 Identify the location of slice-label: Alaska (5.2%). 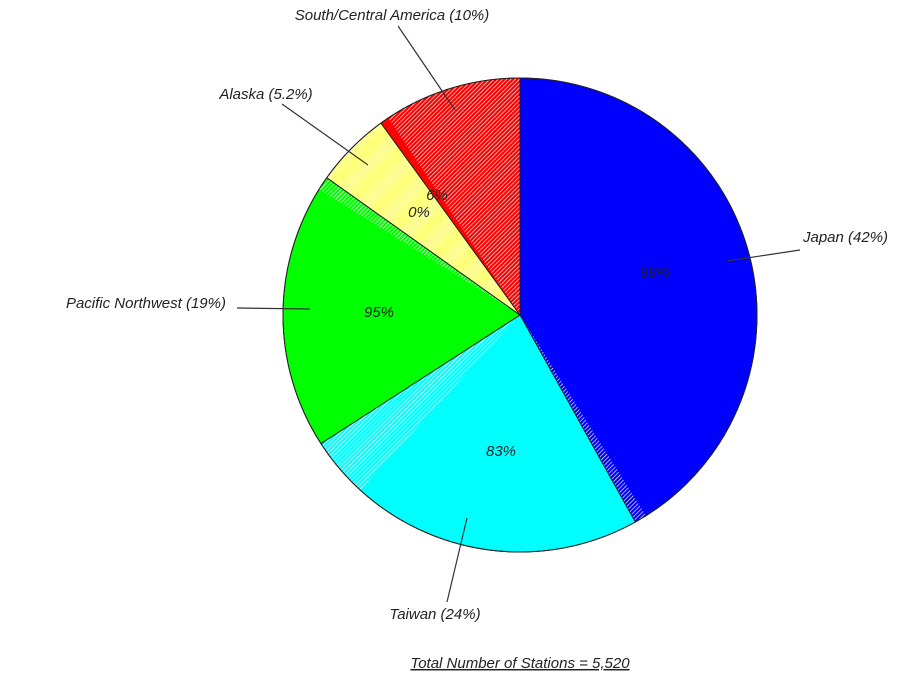
(265, 94).